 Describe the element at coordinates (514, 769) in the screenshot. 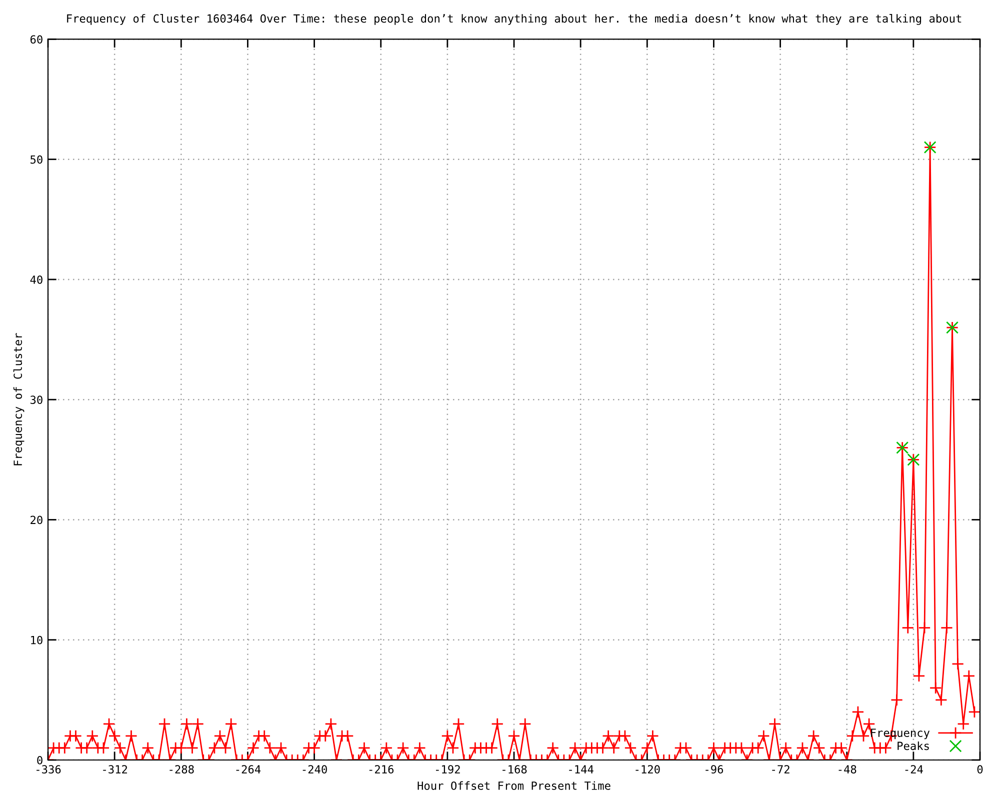

I see `x-tick-label: -168` at that location.